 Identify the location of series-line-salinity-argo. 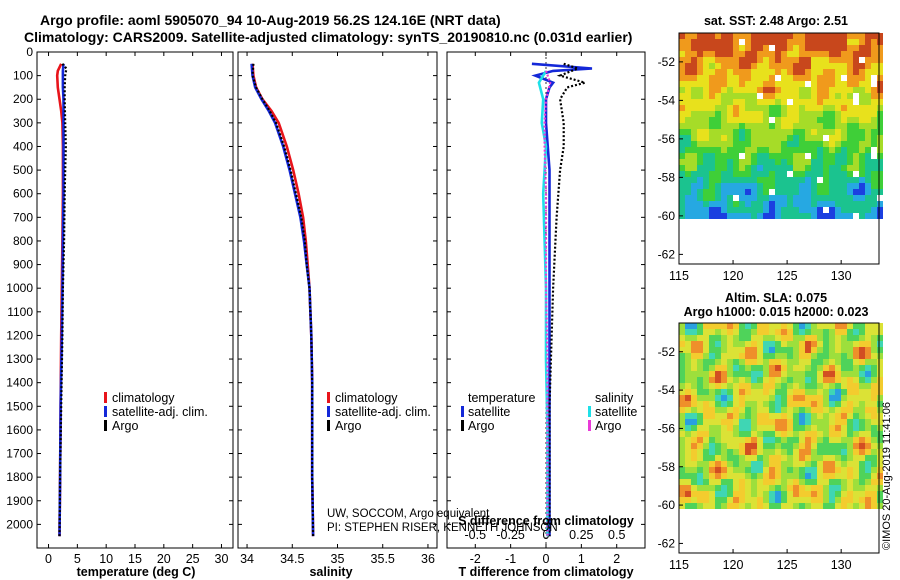
(547, 303).